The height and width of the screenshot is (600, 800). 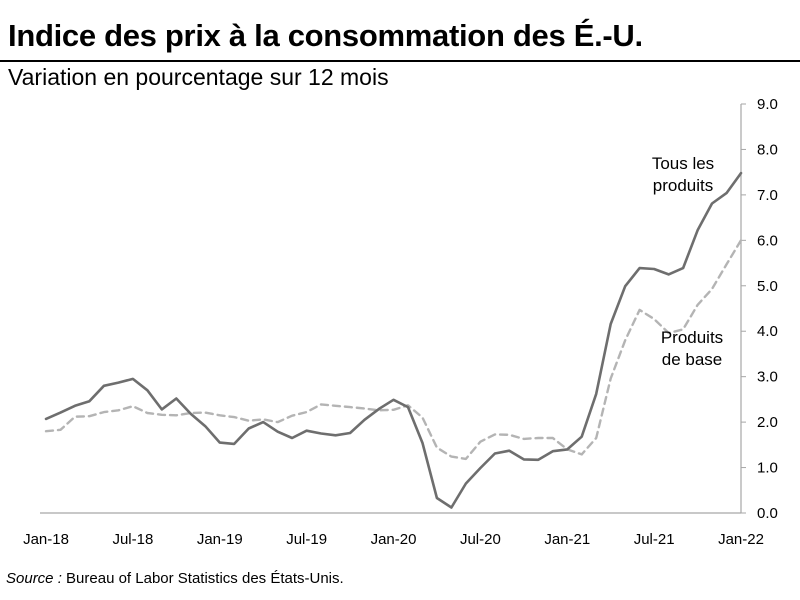 What do you see at coordinates (767, 104) in the screenshot?
I see `y-tick-label: 9.0` at bounding box center [767, 104].